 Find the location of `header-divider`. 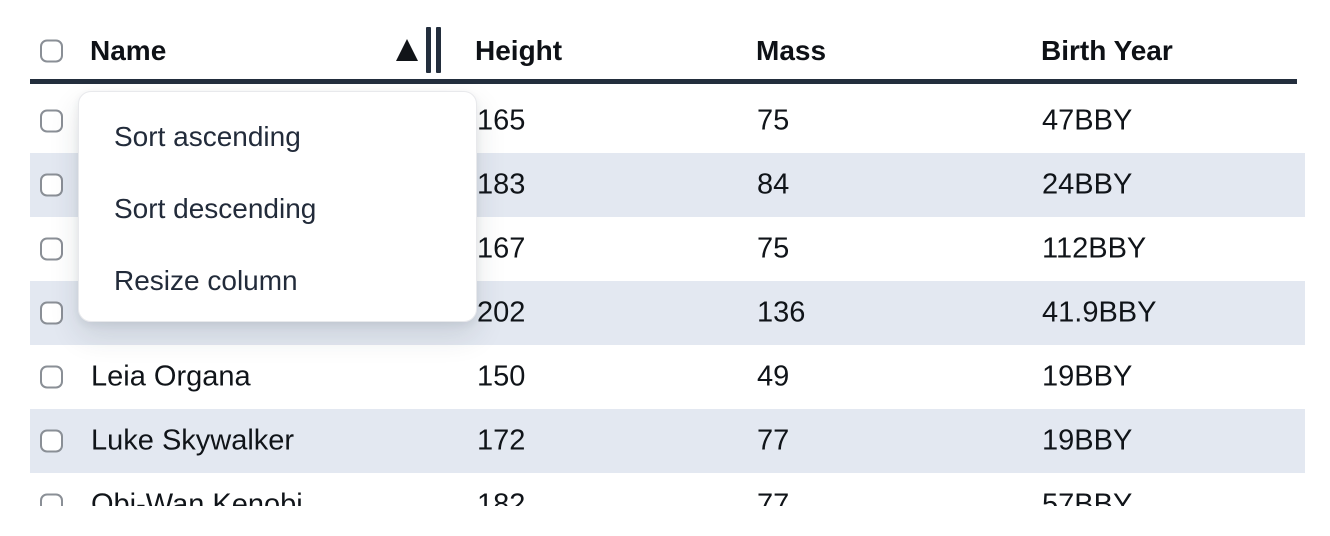

header-divider is located at coordinates (663, 81).